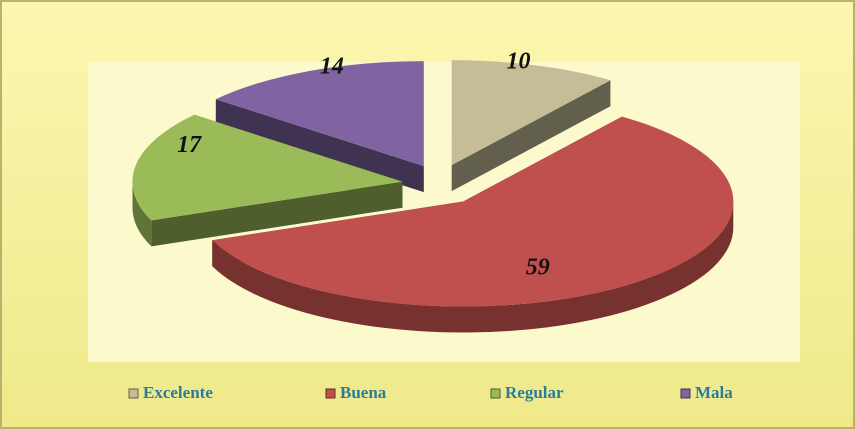  What do you see at coordinates (538, 267) in the screenshot?
I see `data-label: 59` at bounding box center [538, 267].